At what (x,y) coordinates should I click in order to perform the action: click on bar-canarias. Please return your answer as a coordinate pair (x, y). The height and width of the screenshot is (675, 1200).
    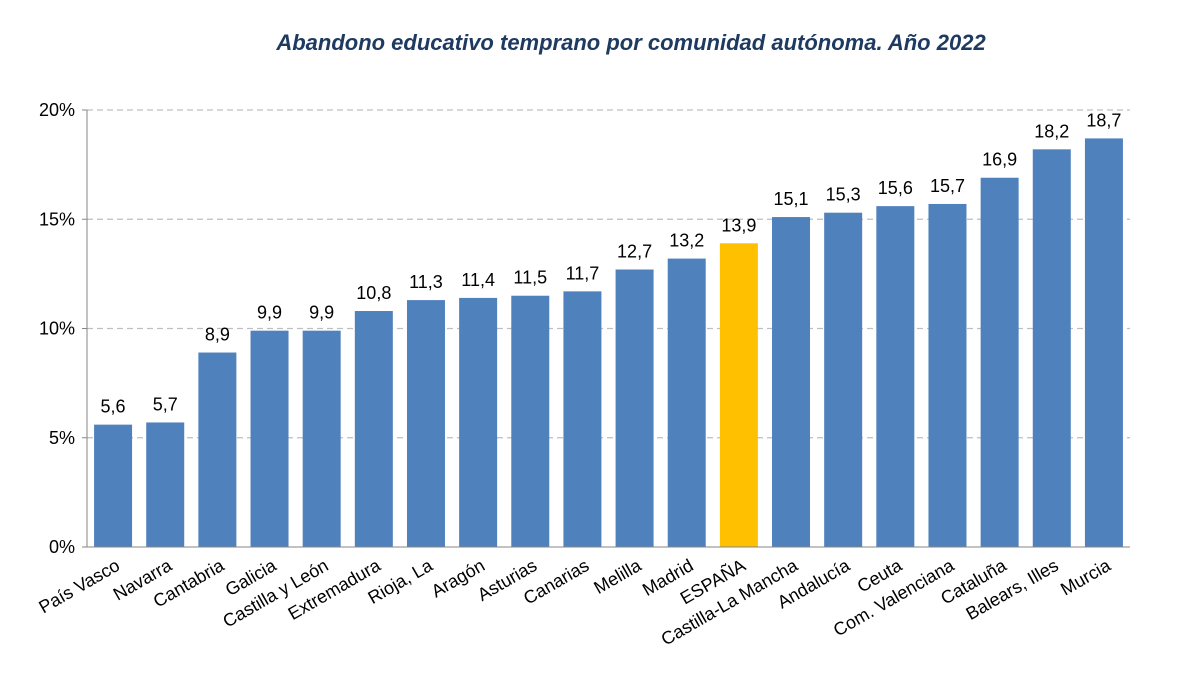
    Looking at the image, I should click on (582, 419).